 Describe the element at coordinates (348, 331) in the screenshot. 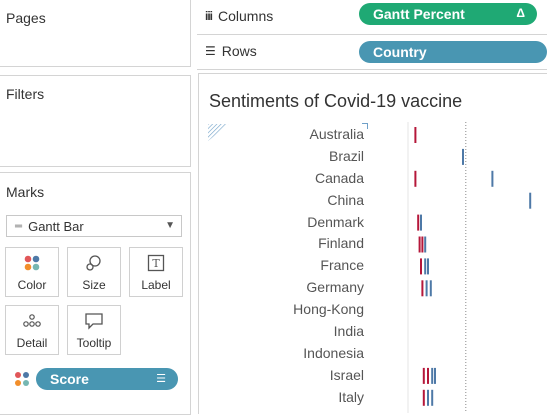

I see `row-label: India` at that location.